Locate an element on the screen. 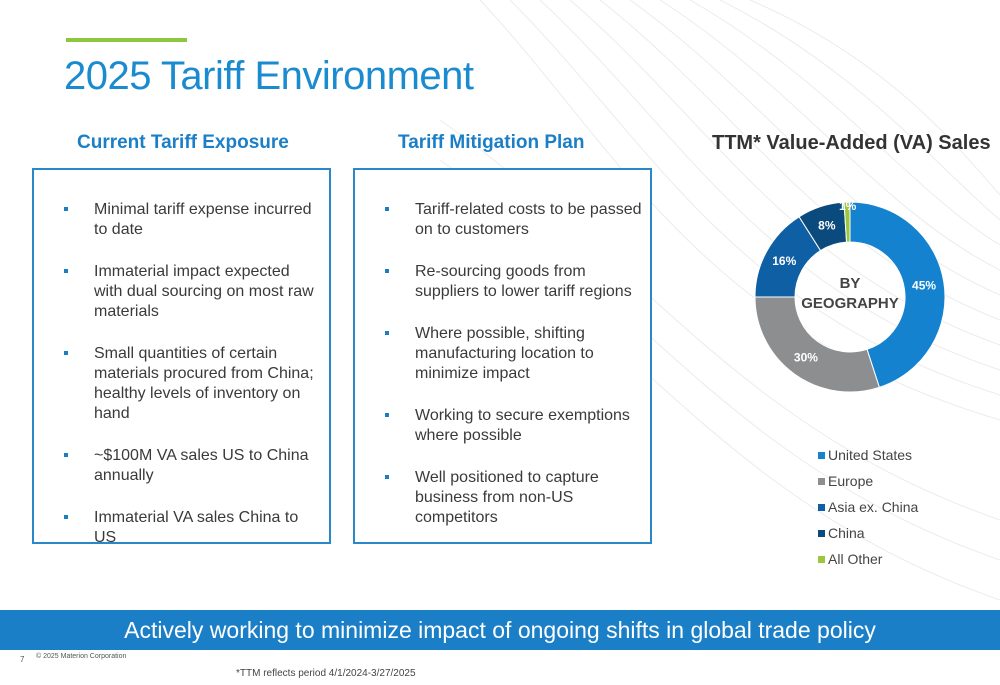 This screenshot has width=1000, height=685. chart-title: TTM* Value-Added (VA) Sales is located at coordinates (851, 143).